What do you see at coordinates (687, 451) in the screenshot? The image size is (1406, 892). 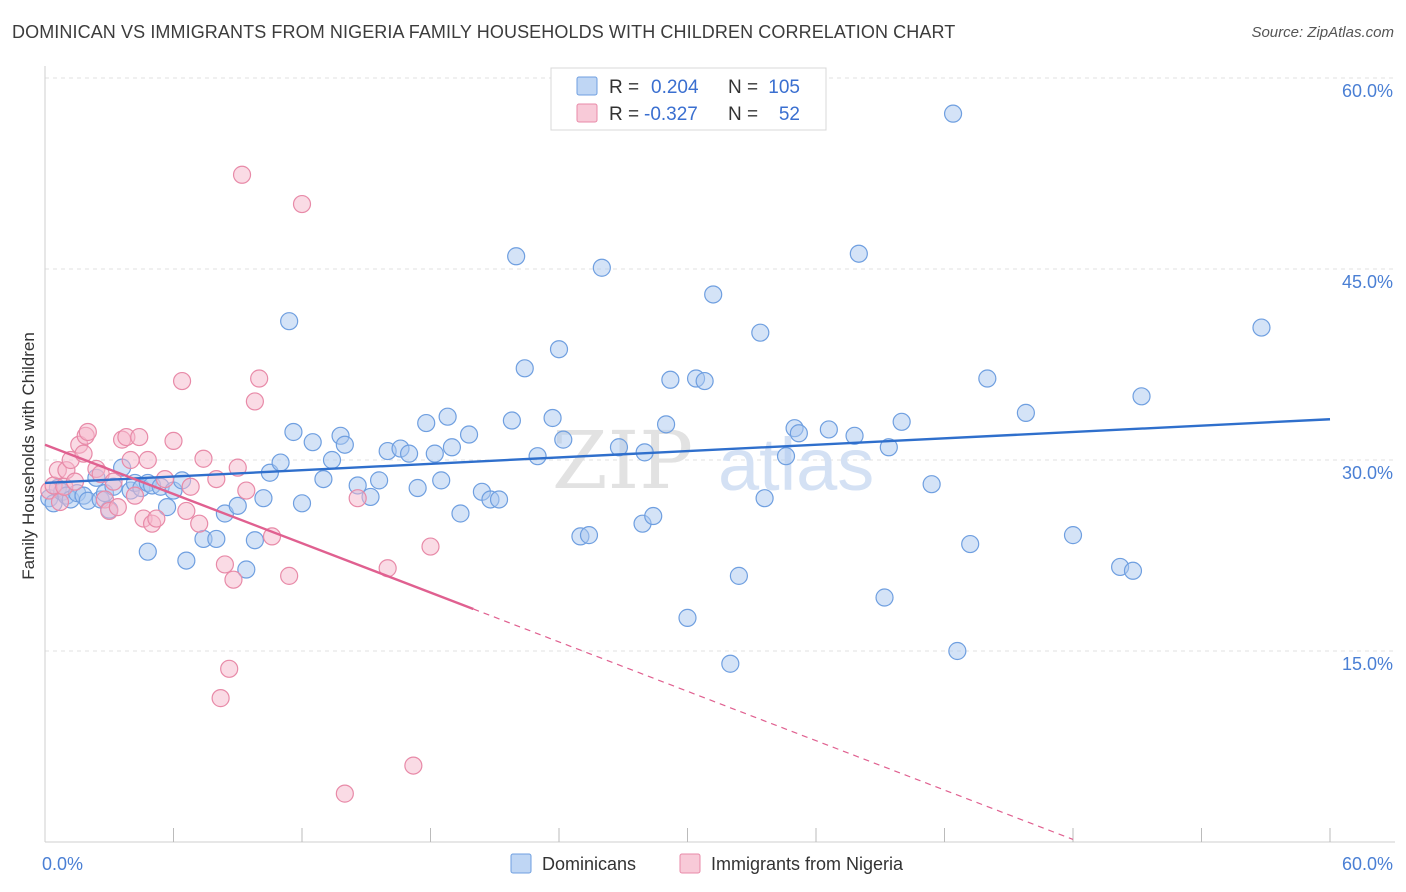 I see `trend-line-dominicans` at bounding box center [687, 451].